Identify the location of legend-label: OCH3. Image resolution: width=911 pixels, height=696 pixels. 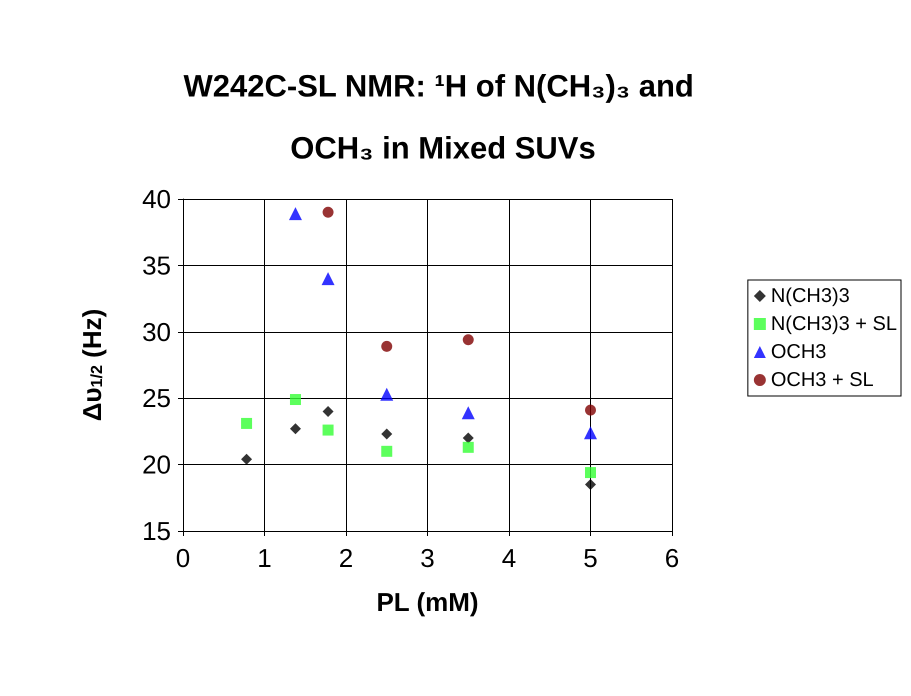
(798, 352).